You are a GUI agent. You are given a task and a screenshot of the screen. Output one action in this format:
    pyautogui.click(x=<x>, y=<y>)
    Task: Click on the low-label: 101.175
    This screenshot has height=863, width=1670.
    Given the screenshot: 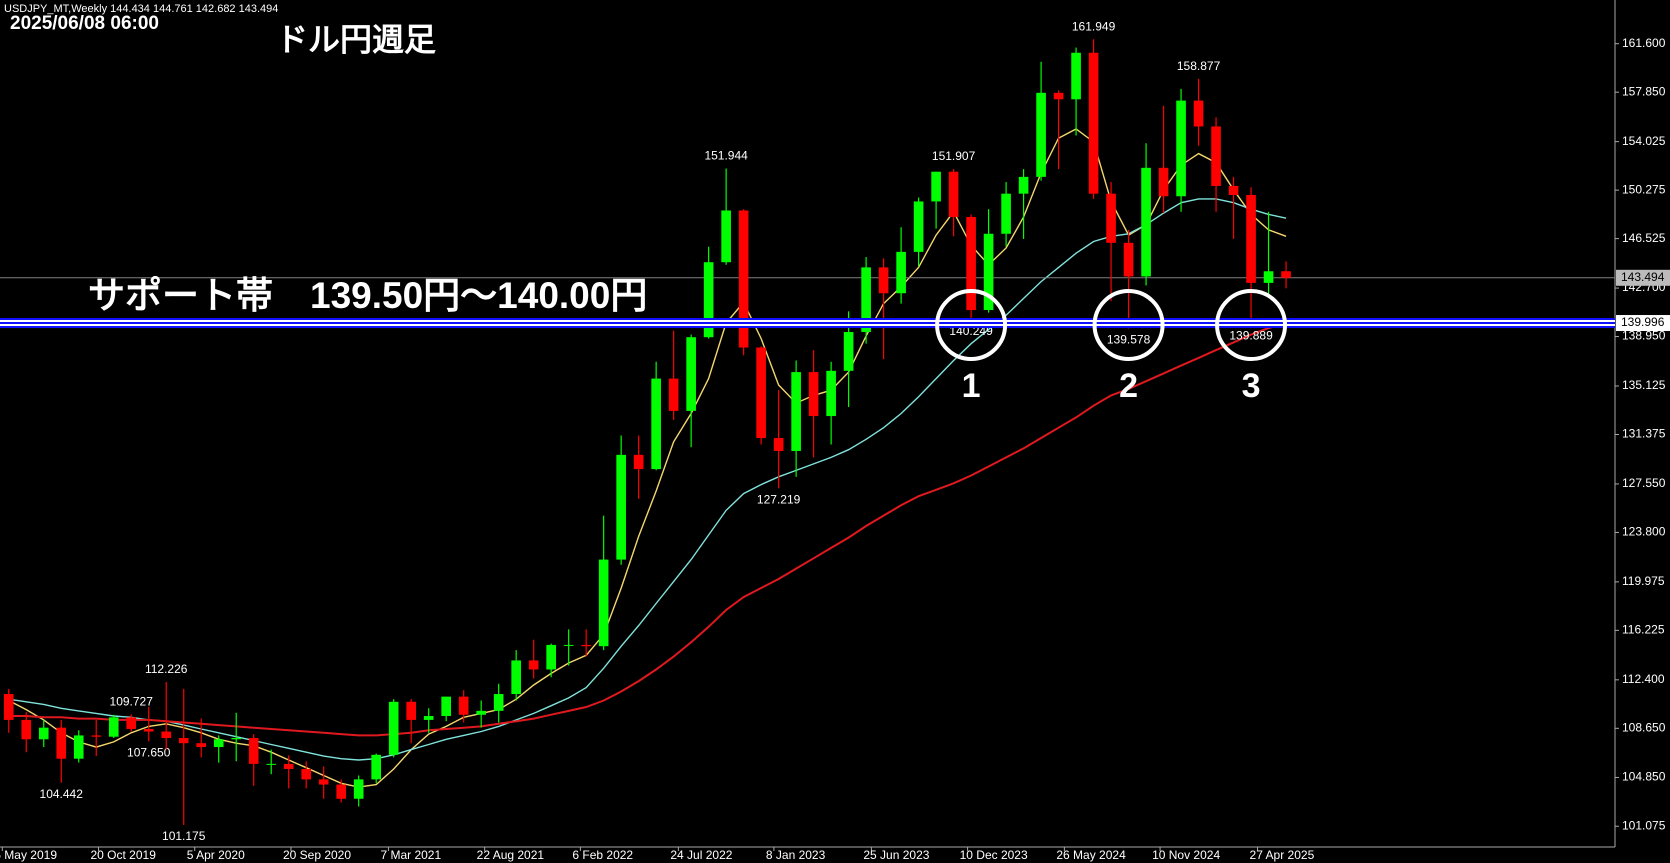 What is the action you would take?
    pyautogui.click(x=184, y=836)
    